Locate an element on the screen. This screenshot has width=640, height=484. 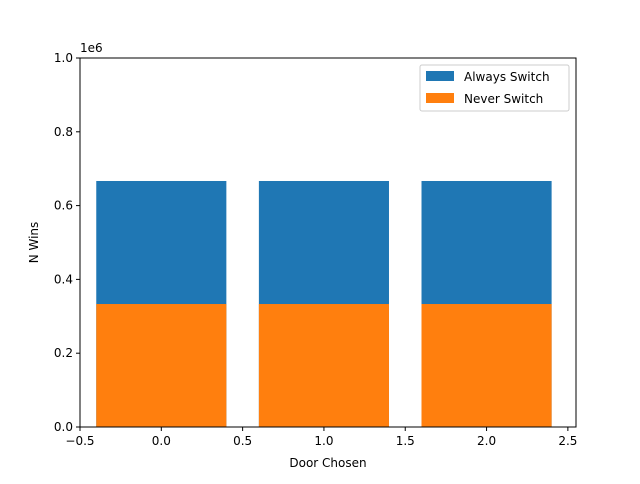
legend-swatch-always-switch is located at coordinates (440, 76).